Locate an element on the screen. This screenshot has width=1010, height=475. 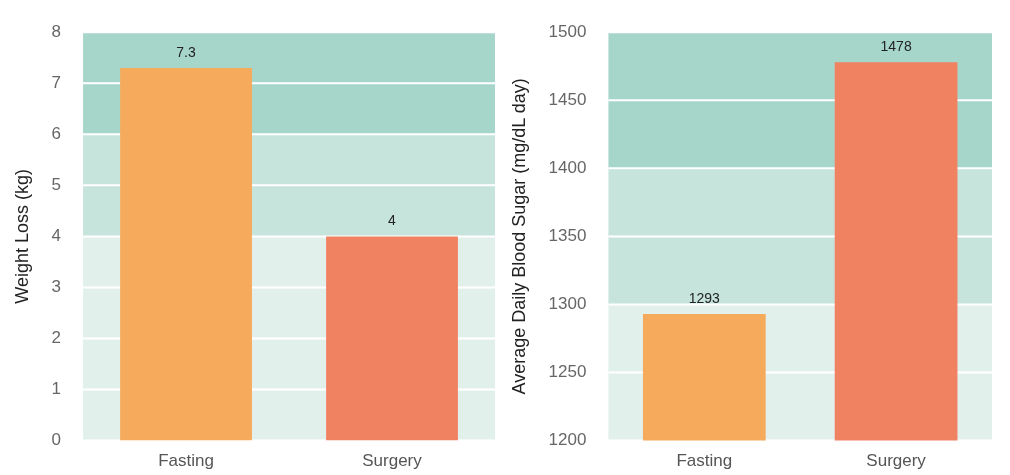
y-tick-label: 1300 is located at coordinates (567, 304).